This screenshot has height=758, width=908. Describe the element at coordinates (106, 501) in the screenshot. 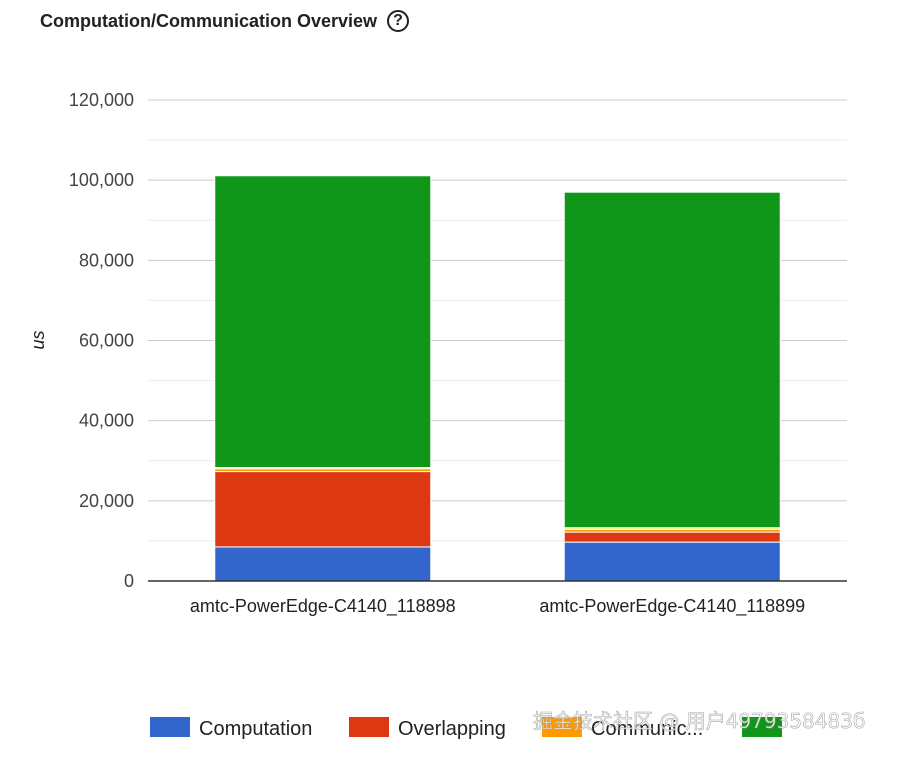

I see `y-tick-label: 20,000` at that location.